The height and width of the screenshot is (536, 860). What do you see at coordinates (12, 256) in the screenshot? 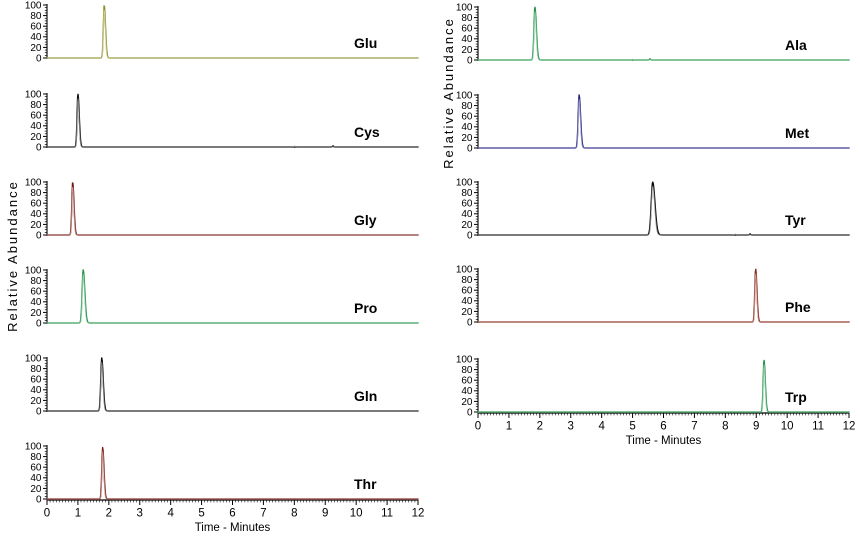
I see `y-axis-title-left: Relative Abundance` at bounding box center [12, 256].